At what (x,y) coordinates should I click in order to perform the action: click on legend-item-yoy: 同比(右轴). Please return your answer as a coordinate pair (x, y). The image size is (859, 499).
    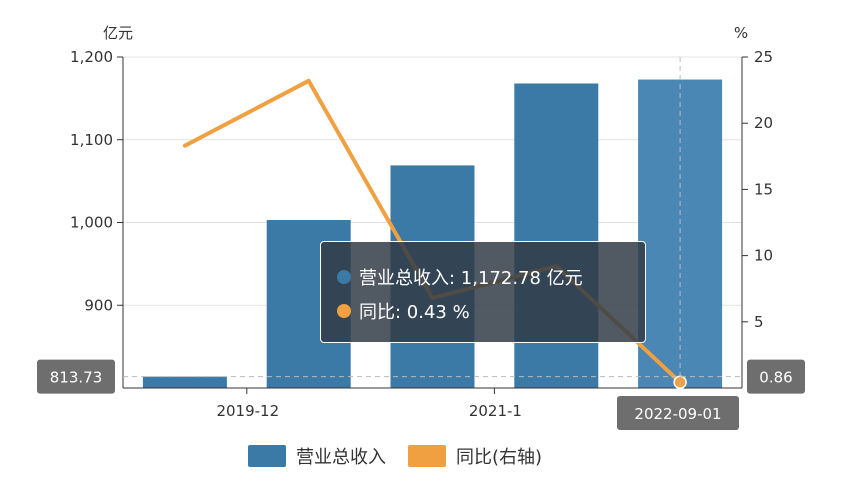
    Looking at the image, I should click on (475, 456).